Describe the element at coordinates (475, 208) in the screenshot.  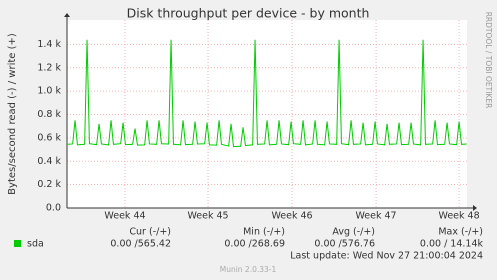
I see `x-axis-arrow` at that location.